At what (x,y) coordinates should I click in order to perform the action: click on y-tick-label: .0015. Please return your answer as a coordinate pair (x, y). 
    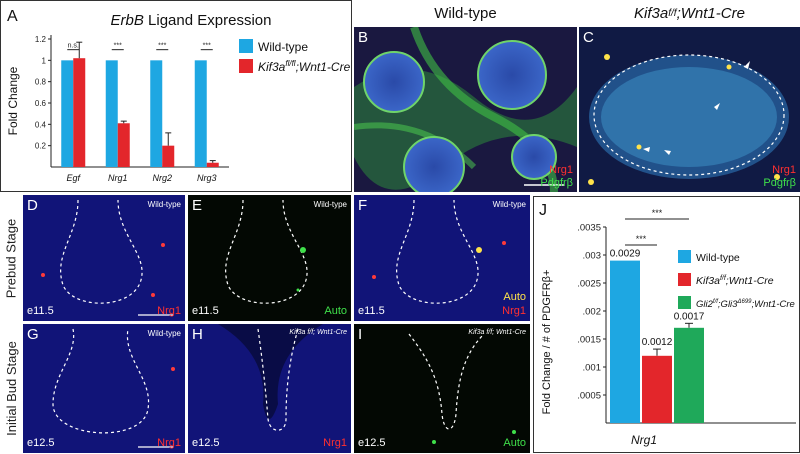
    Looking at the image, I should click on (589, 340).